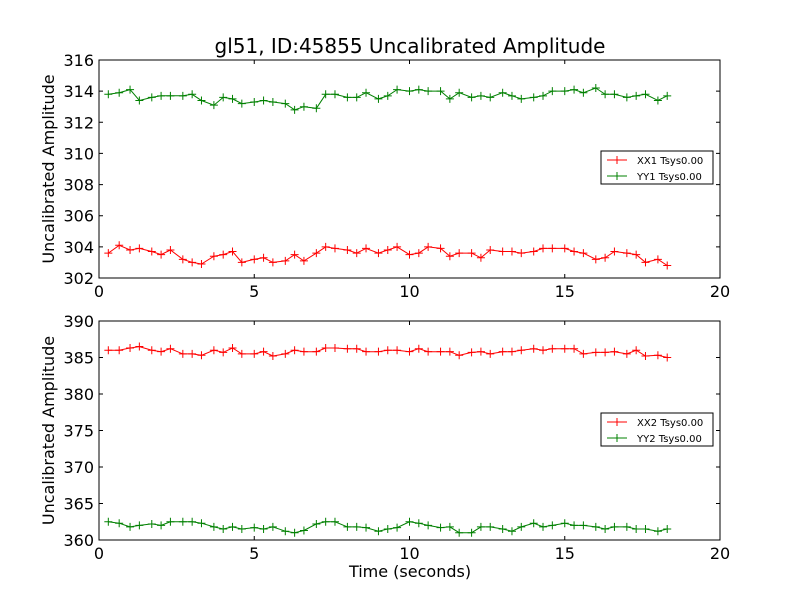  What do you see at coordinates (48, 168) in the screenshot?
I see `y-axis-label: Uncalibrated Amplitude` at bounding box center [48, 168].